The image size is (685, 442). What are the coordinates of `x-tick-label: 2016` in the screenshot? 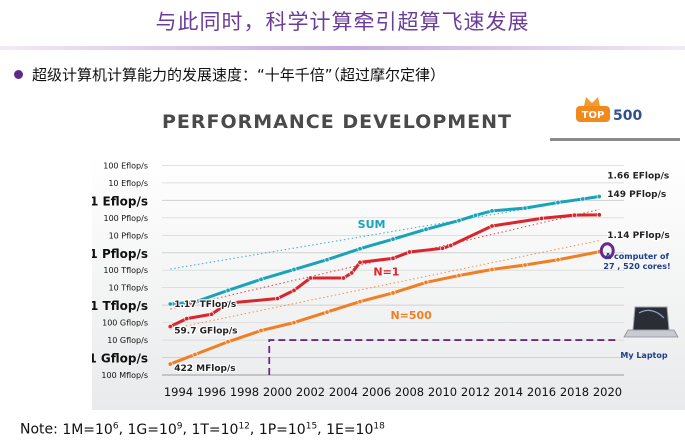 It's located at (541, 392).